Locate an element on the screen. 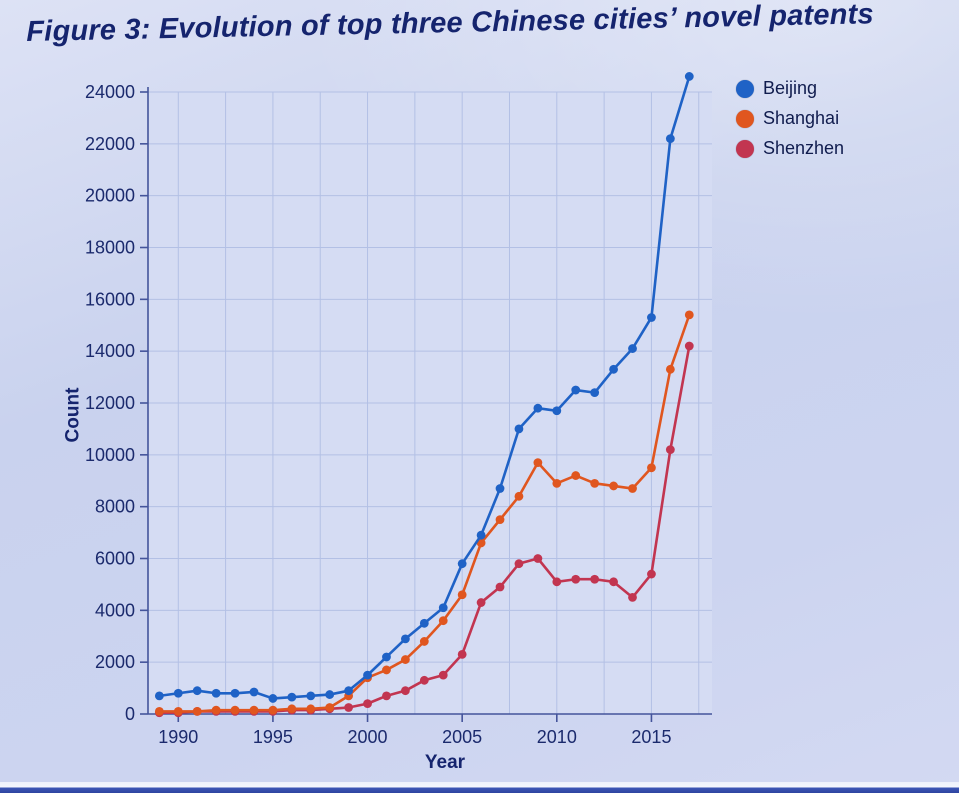 This screenshot has width=959, height=793. x-axis-label: Year is located at coordinates (445, 762).